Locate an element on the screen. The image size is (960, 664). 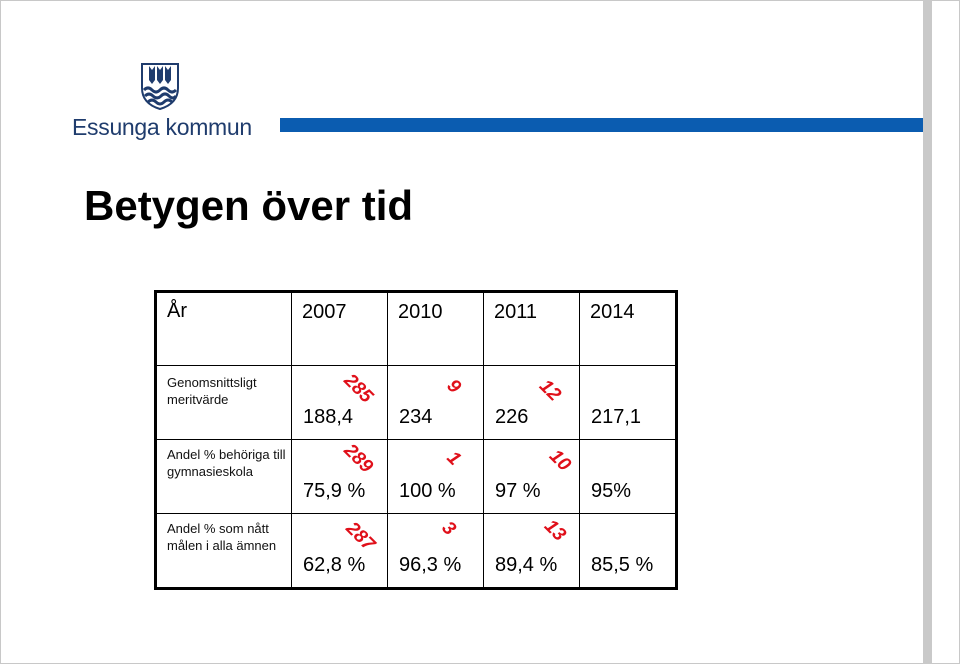
row-label-cell: Andel % behöriga till gymnasieskola is located at coordinates (223, 476).